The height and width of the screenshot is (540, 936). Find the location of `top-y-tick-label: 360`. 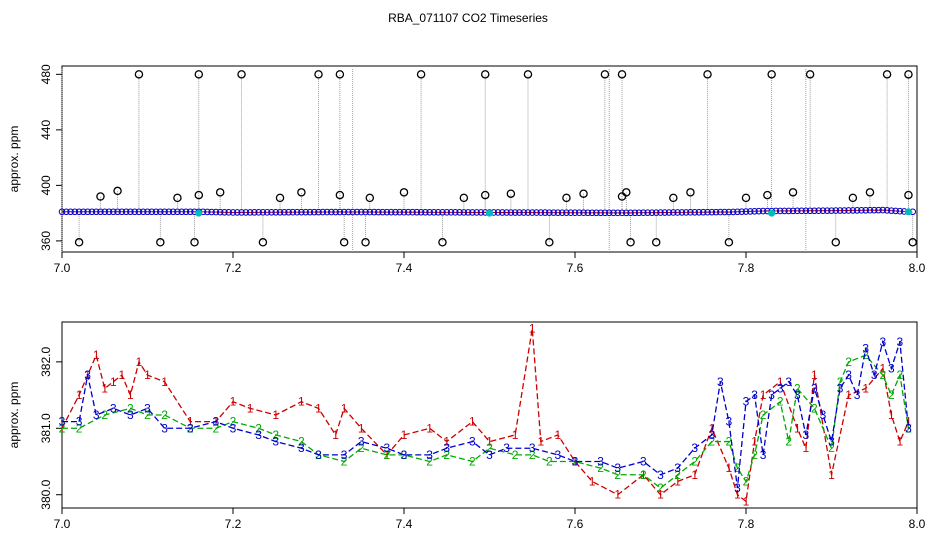

top-y-tick-label: 360 is located at coordinates (46, 241).